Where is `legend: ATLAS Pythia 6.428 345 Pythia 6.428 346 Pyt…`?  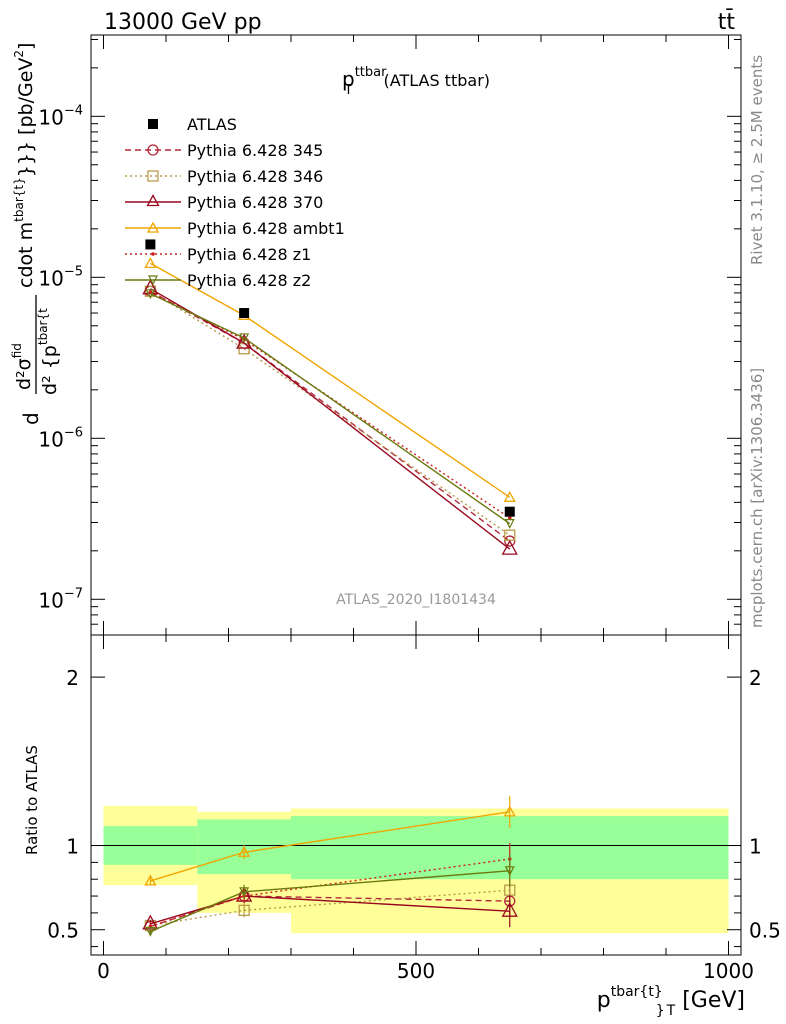 legend: ATLAS Pythia 6.428 345 Pythia 6.428 346 Pyt… is located at coordinates (235, 202).